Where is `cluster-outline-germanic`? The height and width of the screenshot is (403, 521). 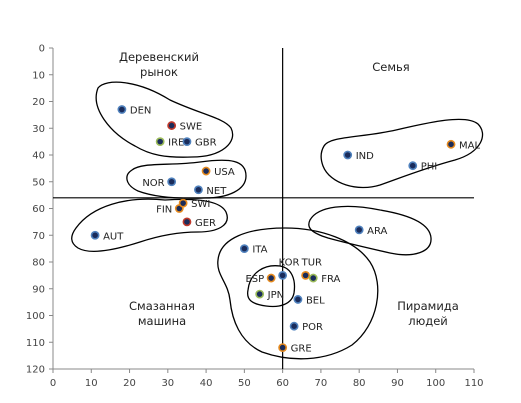 cluster-outline-germanic is located at coordinates (149, 225).